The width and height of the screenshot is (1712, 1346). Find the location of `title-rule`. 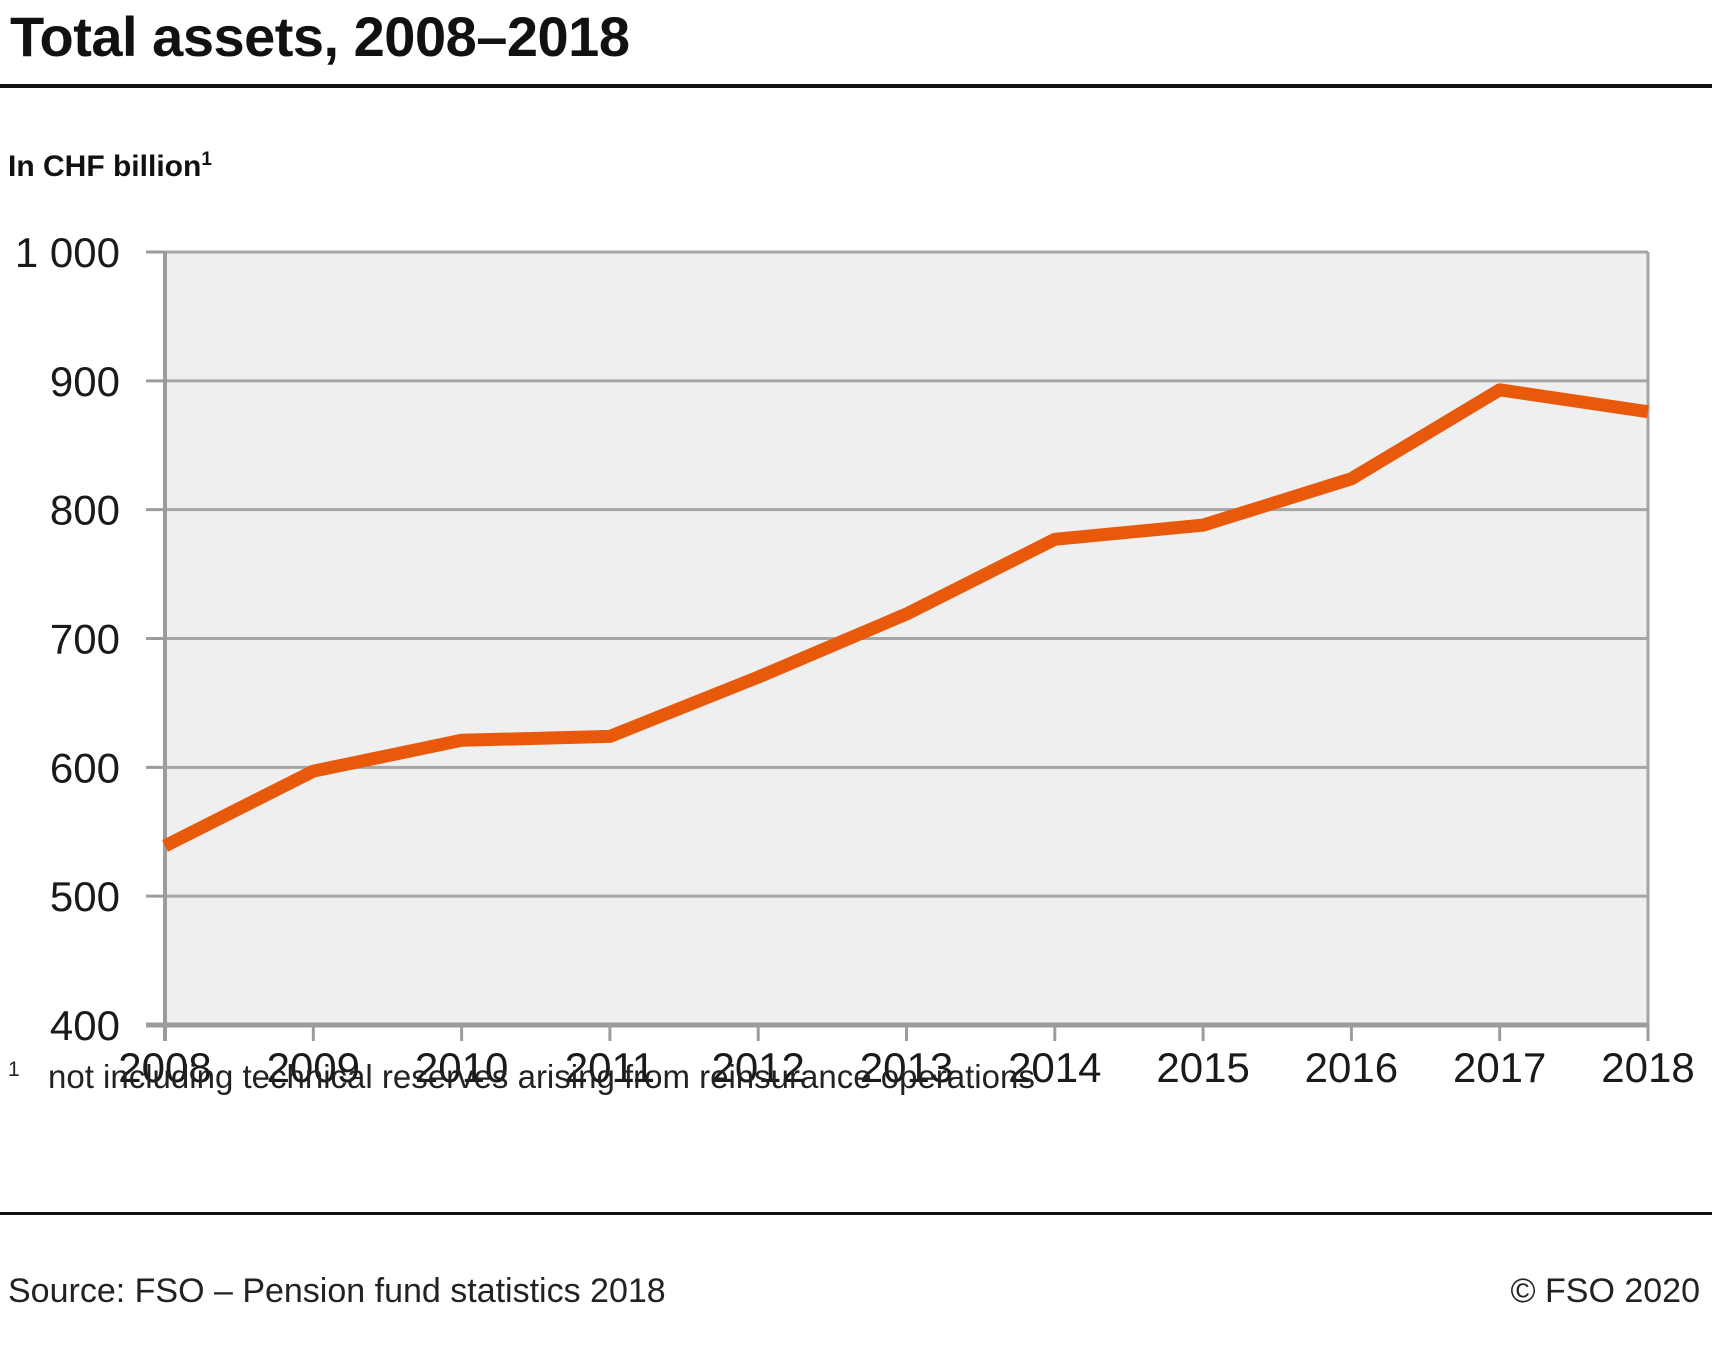

title-rule is located at coordinates (856, 86).